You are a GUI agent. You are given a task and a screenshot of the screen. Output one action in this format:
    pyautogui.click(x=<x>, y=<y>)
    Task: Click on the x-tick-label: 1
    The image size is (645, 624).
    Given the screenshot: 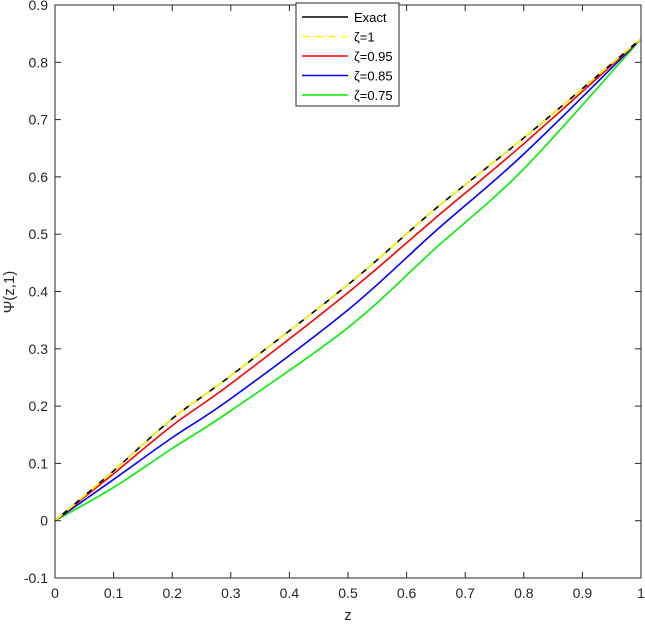 What is the action you would take?
    pyautogui.click(x=641, y=593)
    